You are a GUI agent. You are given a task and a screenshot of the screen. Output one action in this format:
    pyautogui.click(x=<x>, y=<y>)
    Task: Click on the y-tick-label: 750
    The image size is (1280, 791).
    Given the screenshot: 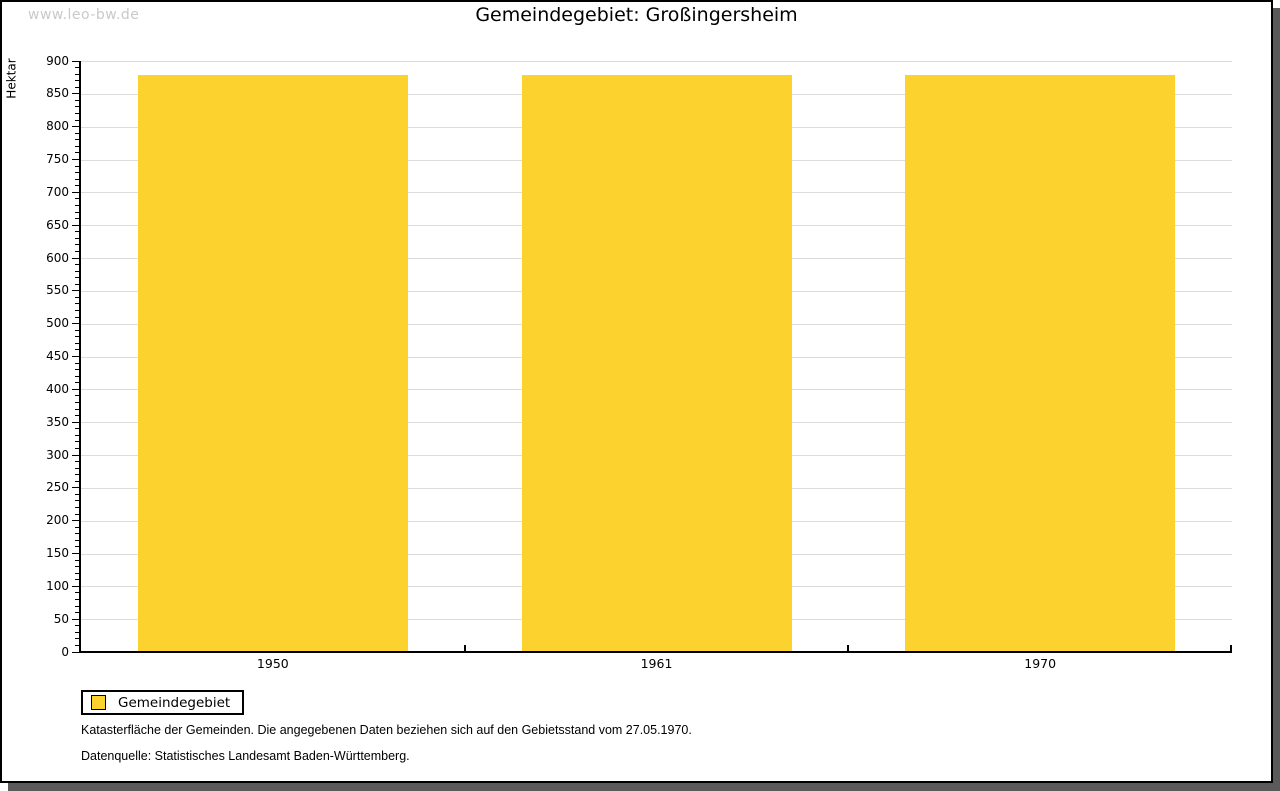 What is the action you would take?
    pyautogui.click(x=57, y=159)
    